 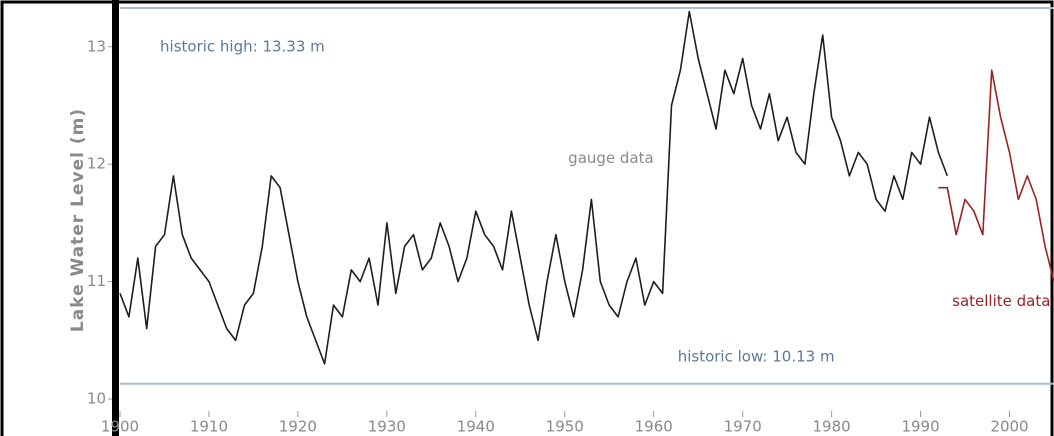 I want to click on y-tick-label: 13, so click(x=96, y=46).